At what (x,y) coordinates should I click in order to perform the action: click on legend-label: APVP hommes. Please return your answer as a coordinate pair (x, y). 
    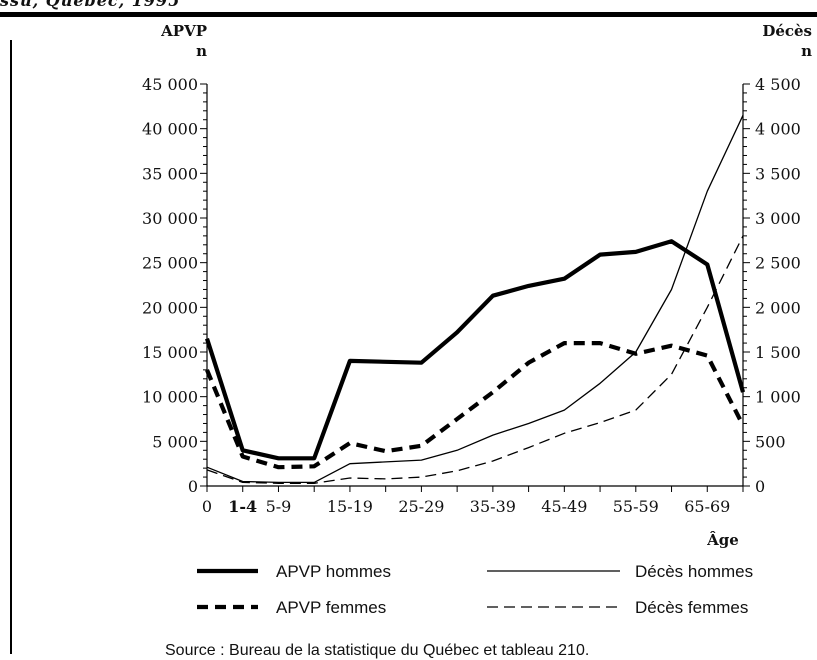
    Looking at the image, I should click on (333, 571).